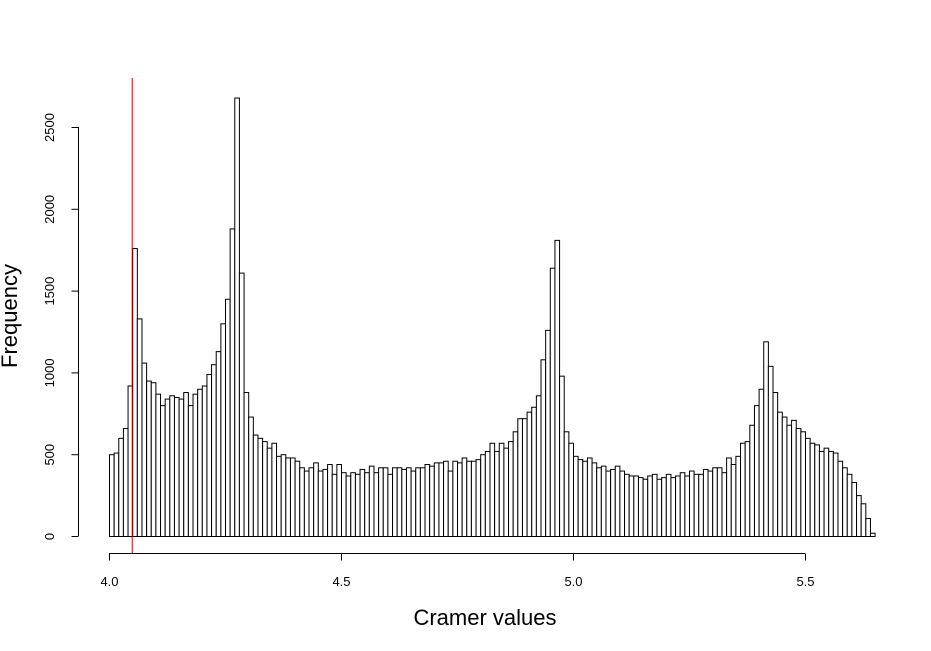  What do you see at coordinates (49, 455) in the screenshot?
I see `y-tick-label: 500` at bounding box center [49, 455].